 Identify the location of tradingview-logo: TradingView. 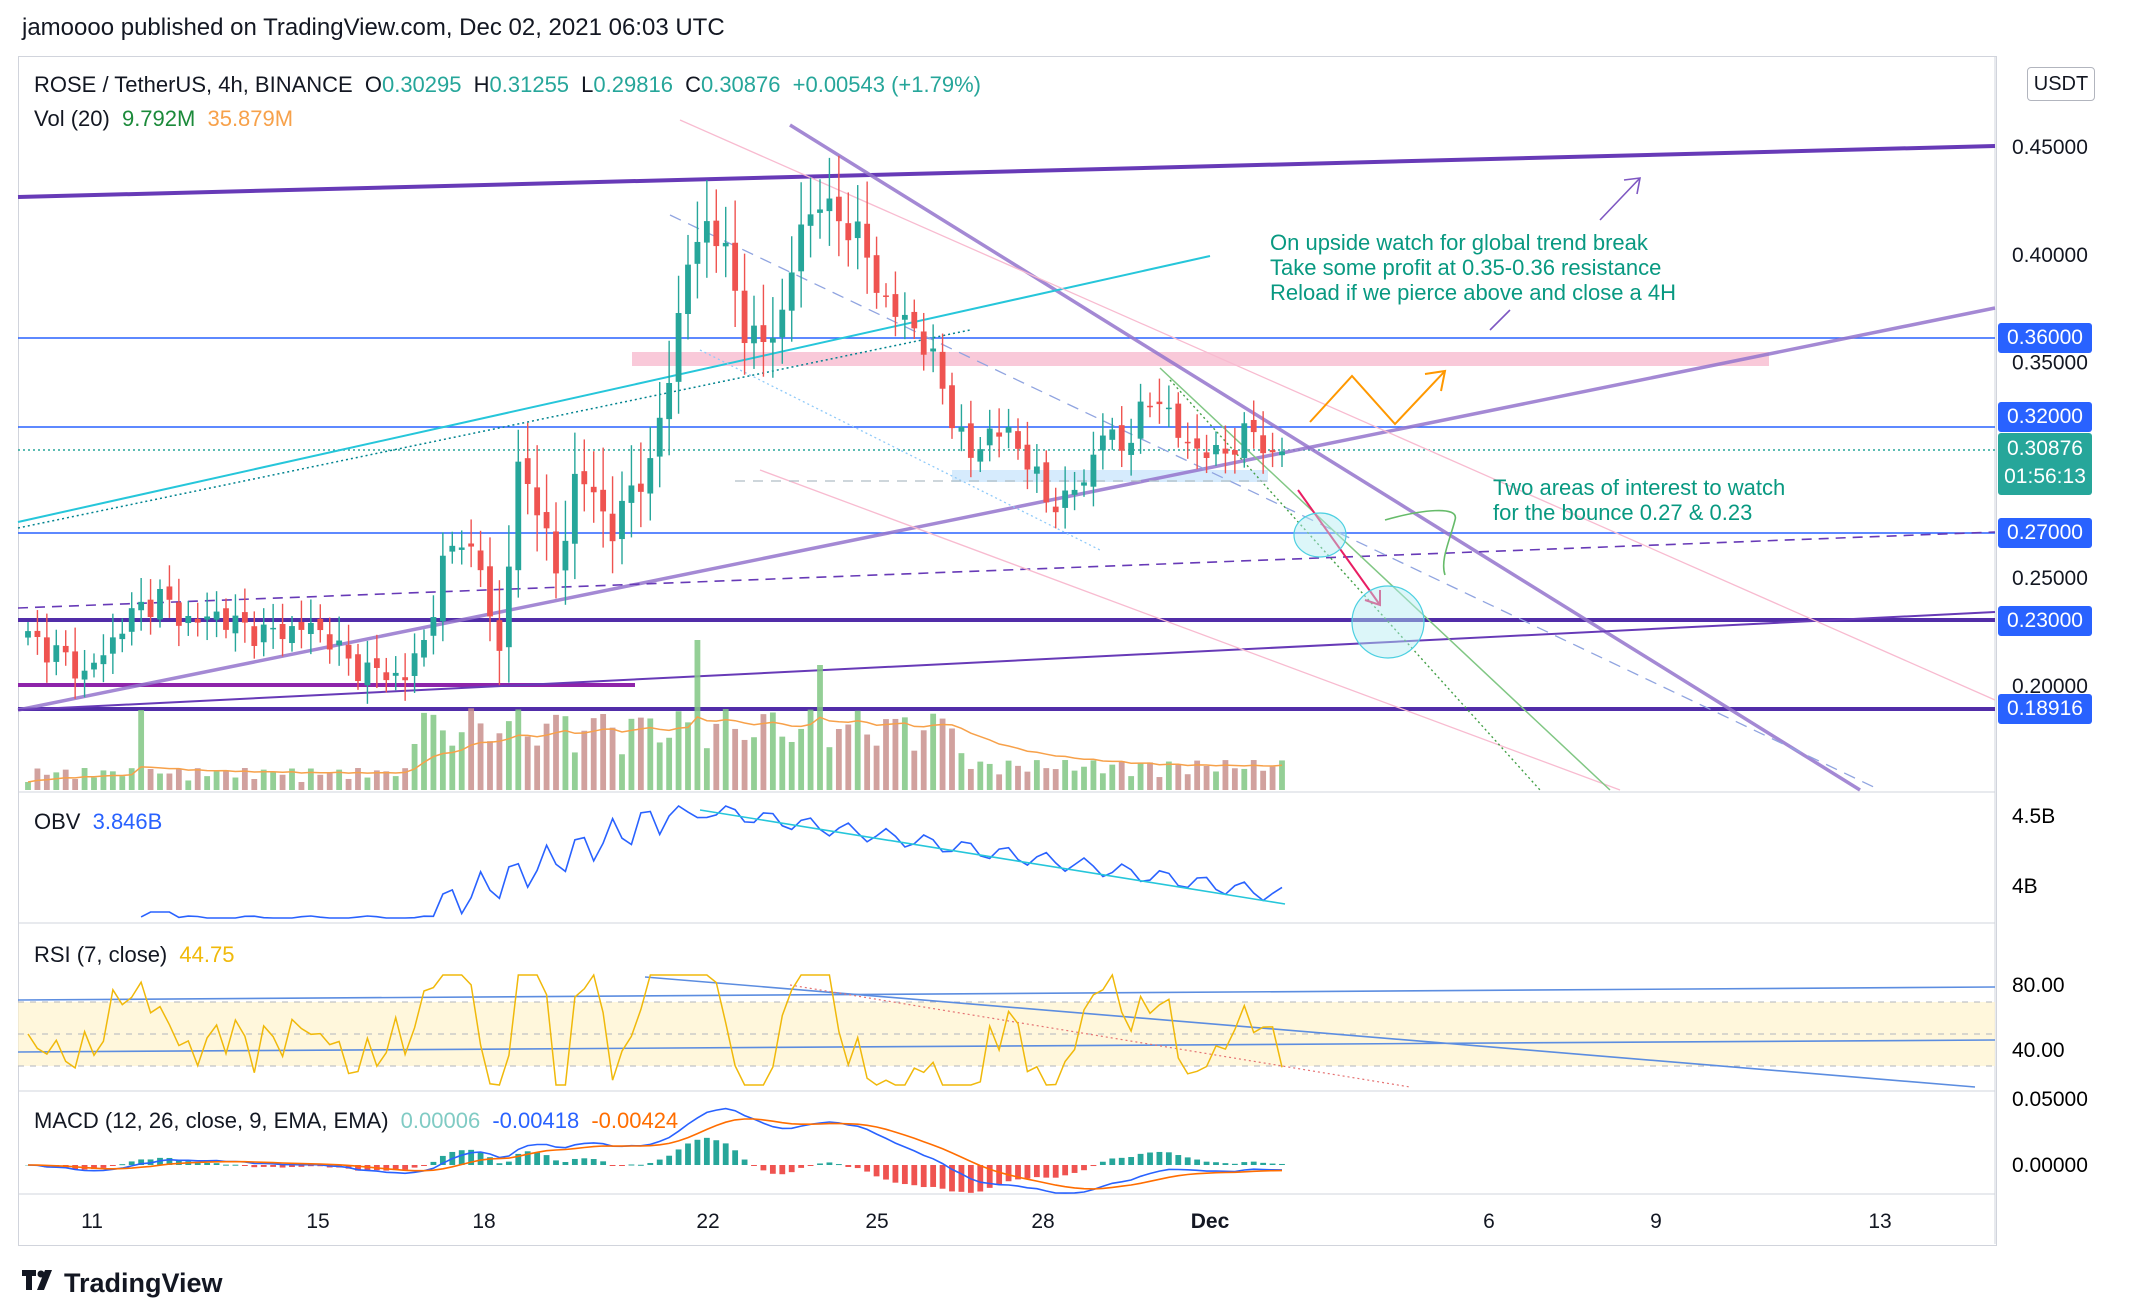
(122, 1283).